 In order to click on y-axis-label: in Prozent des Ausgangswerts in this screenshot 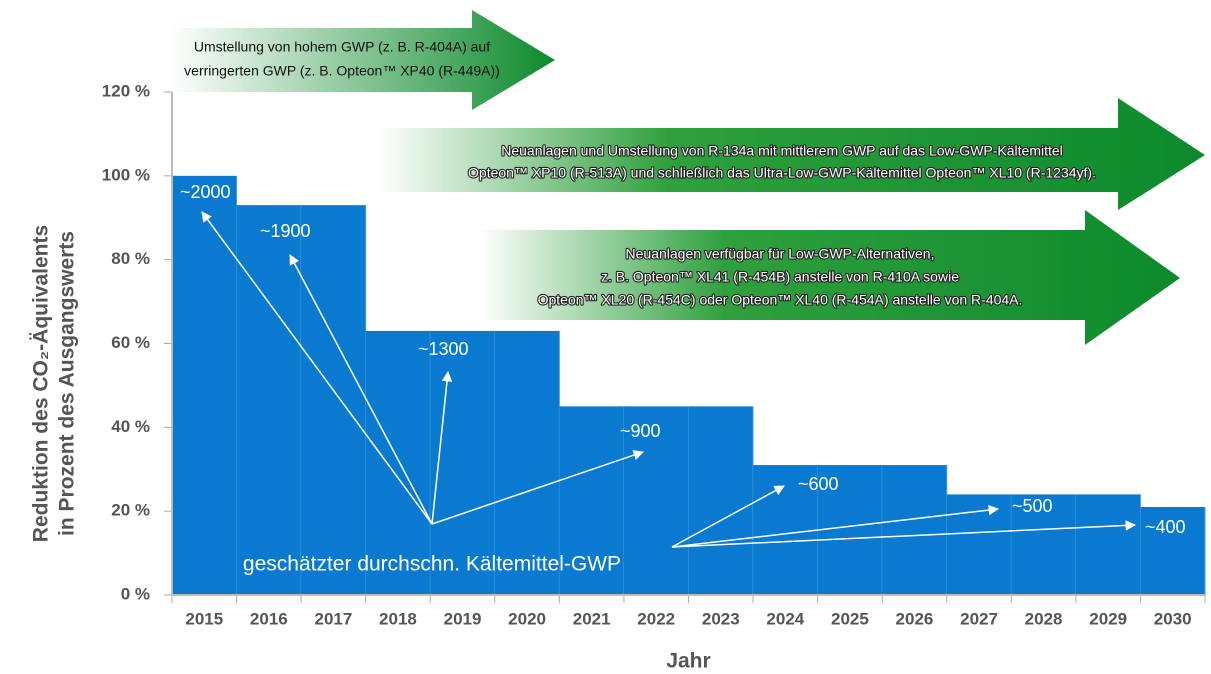, I will do `click(67, 383)`.